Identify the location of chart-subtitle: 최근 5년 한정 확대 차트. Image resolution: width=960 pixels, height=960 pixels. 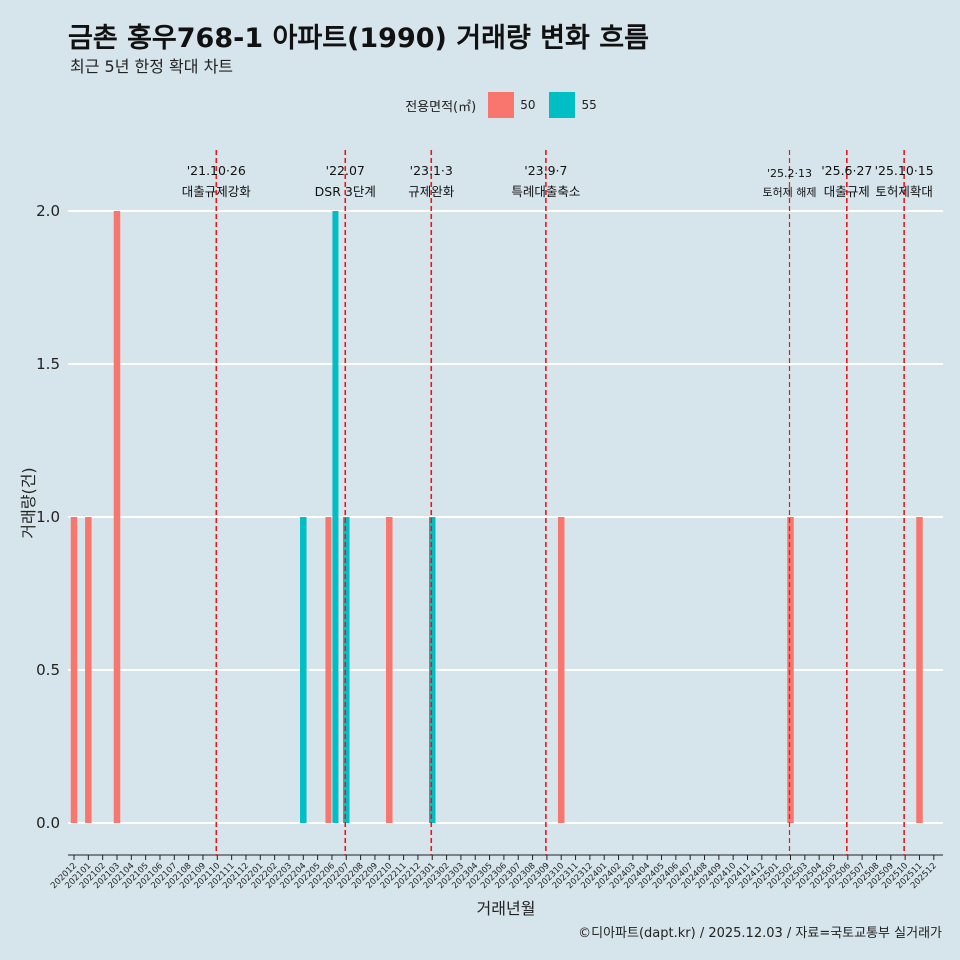
(152, 66).